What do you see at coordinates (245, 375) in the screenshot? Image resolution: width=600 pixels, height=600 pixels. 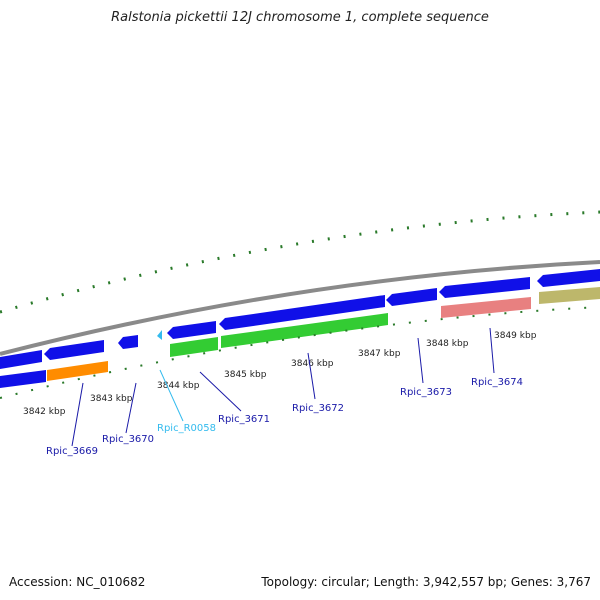 I see `scale-label: 3845 kbp` at bounding box center [245, 375].